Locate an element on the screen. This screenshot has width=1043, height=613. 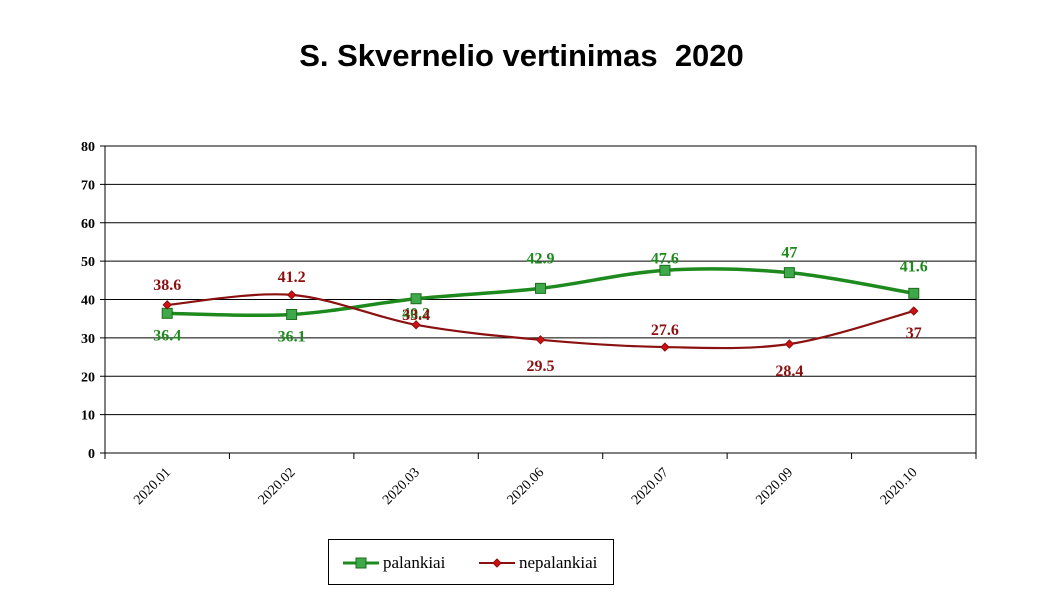
y-tick-label: 60 is located at coordinates (88, 224).